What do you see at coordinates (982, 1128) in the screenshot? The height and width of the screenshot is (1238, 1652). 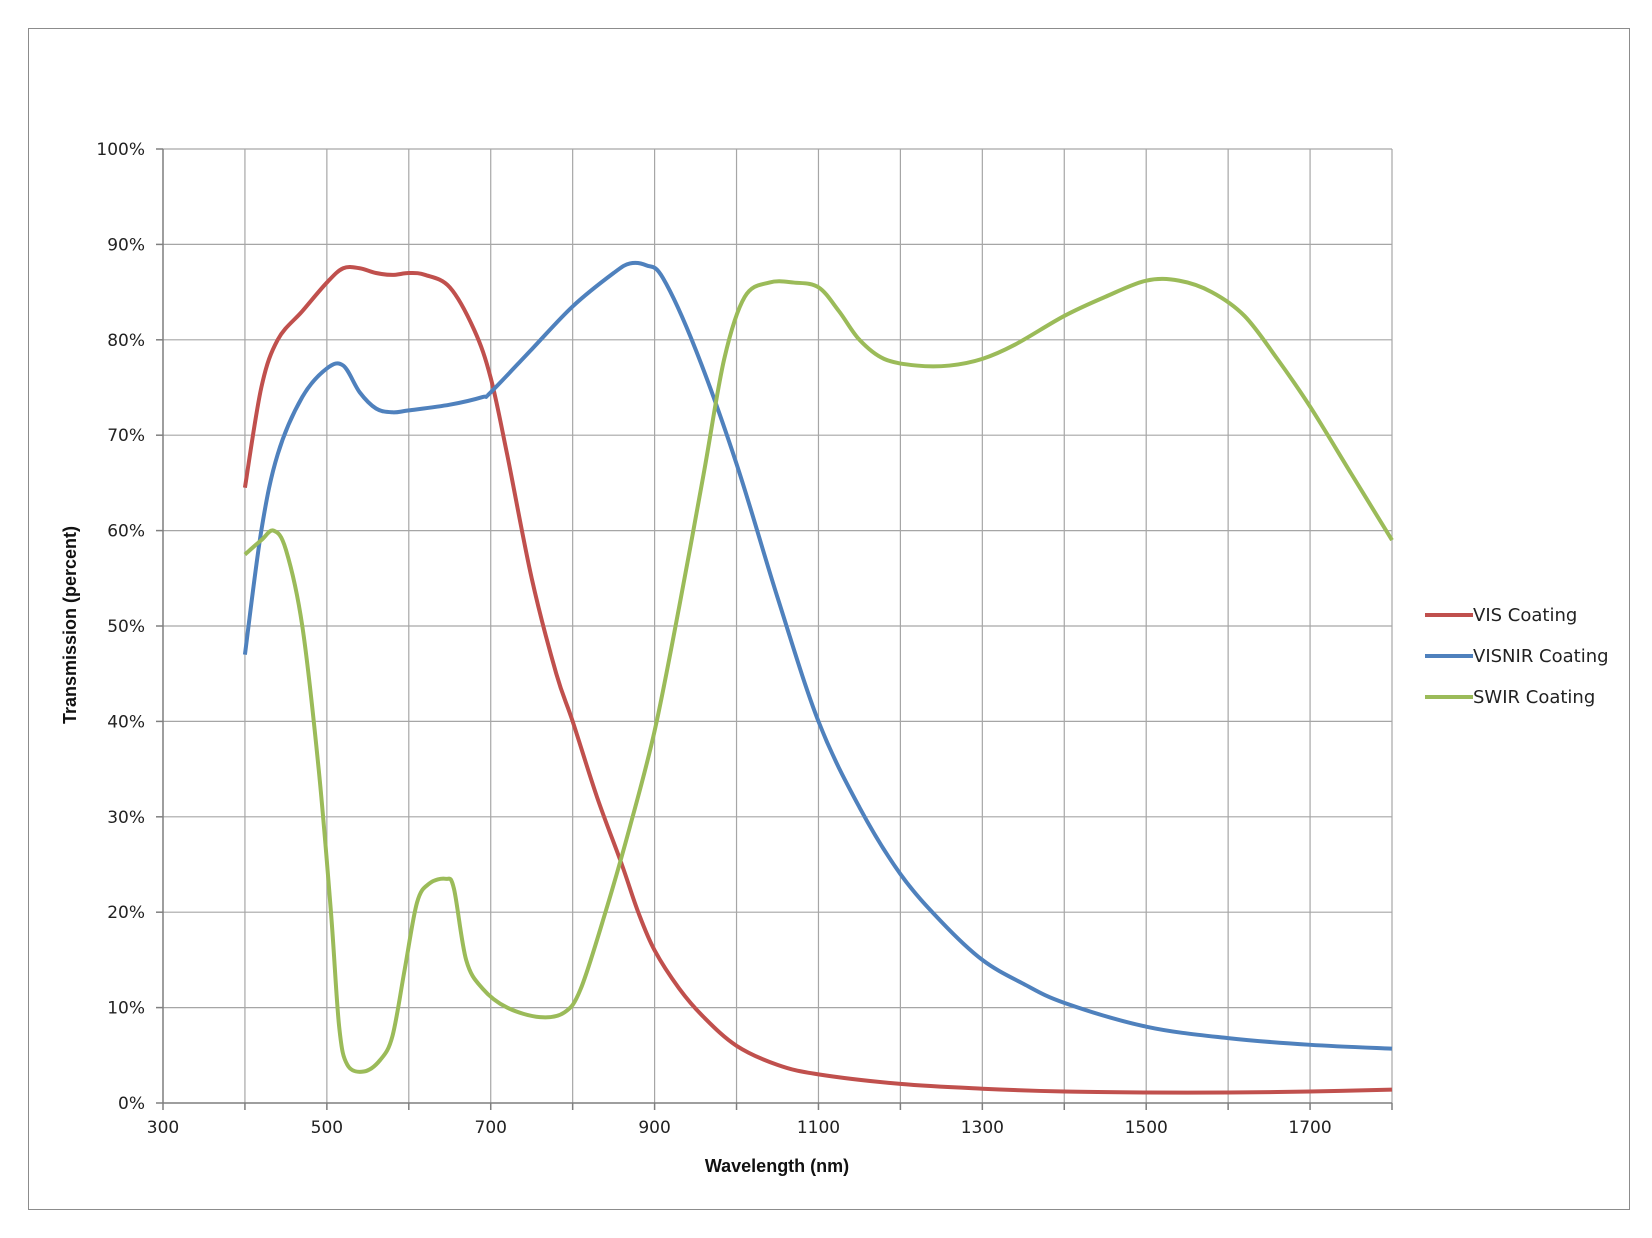 I see `x-tick-label: 1300` at bounding box center [982, 1128].